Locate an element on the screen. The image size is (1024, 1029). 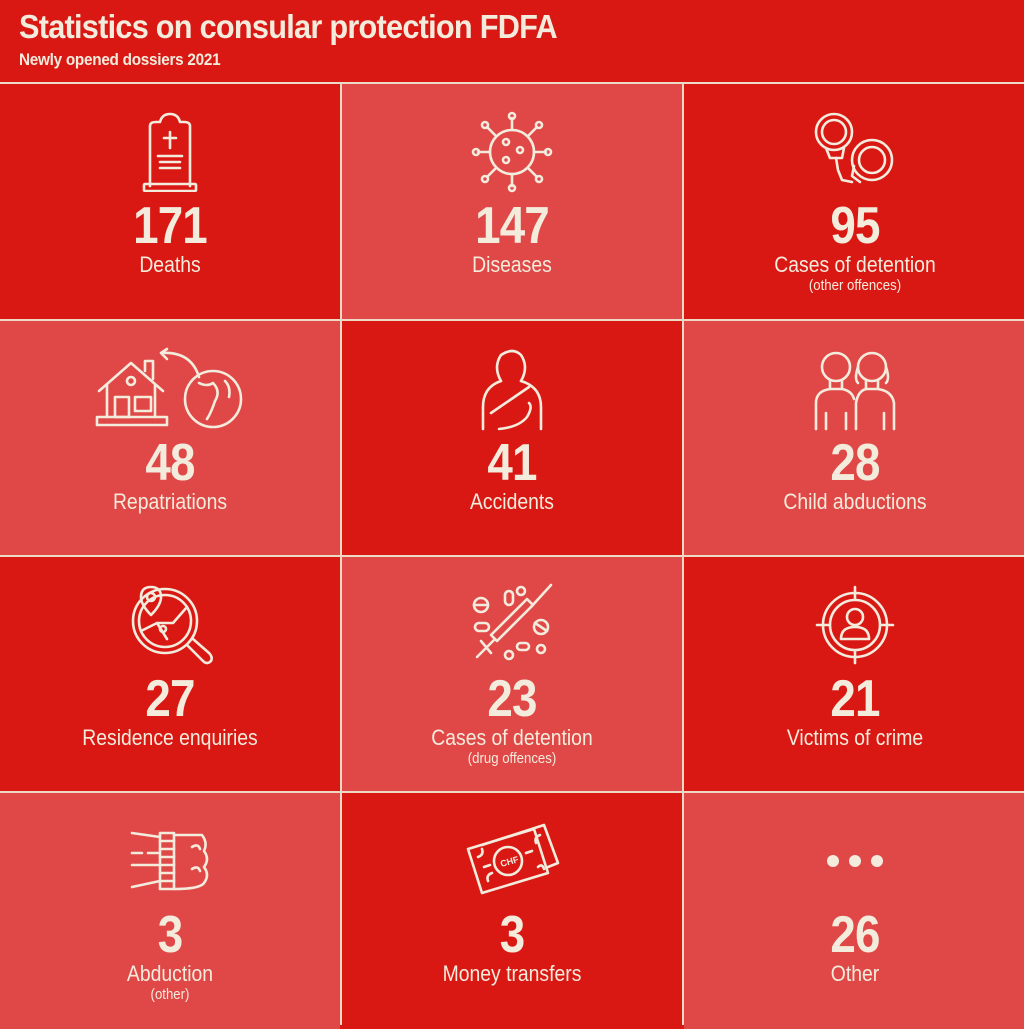
map-search-icon is located at coordinates (170, 625).